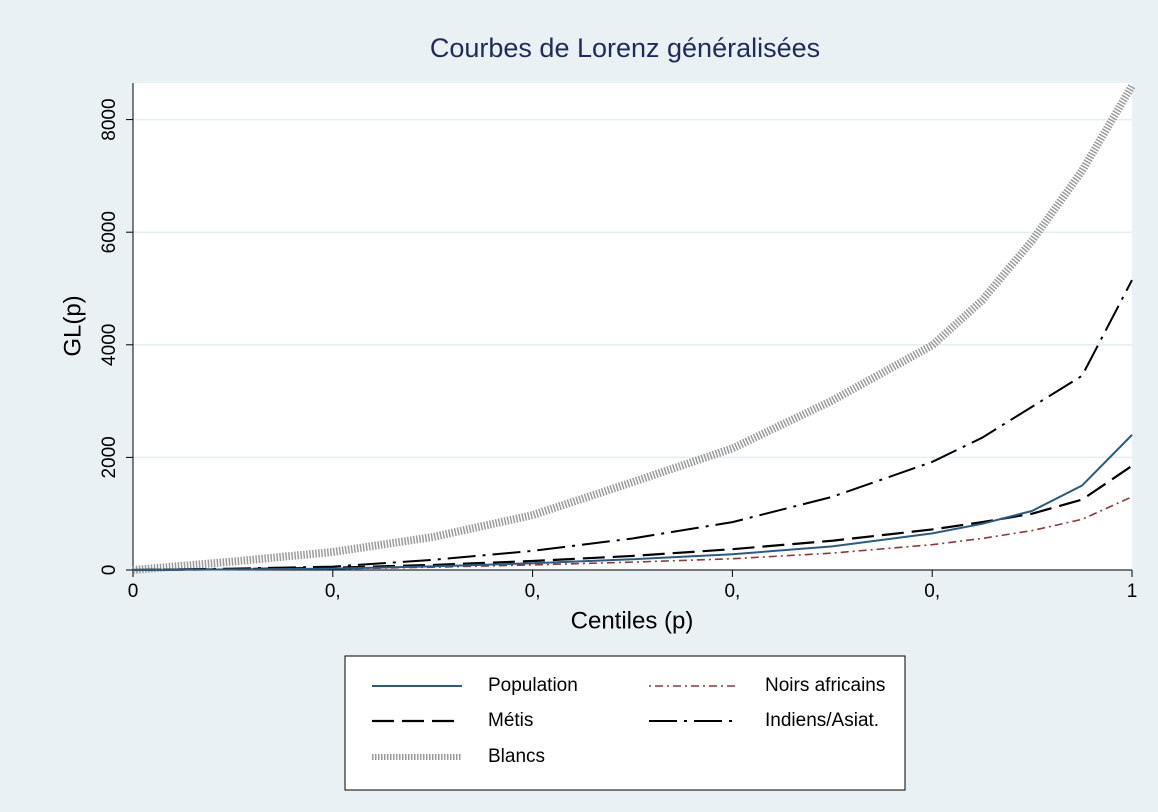 The height and width of the screenshot is (812, 1158). I want to click on legend-box, so click(625, 723).